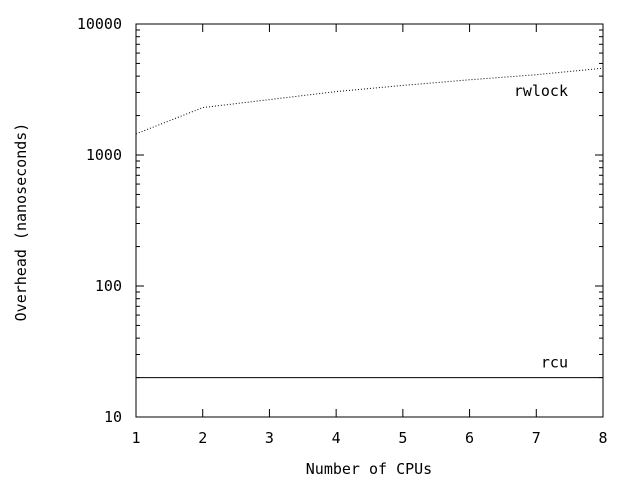 The width and height of the screenshot is (640, 480). I want to click on x-axis-label: Number of CPUs, so click(369, 469).